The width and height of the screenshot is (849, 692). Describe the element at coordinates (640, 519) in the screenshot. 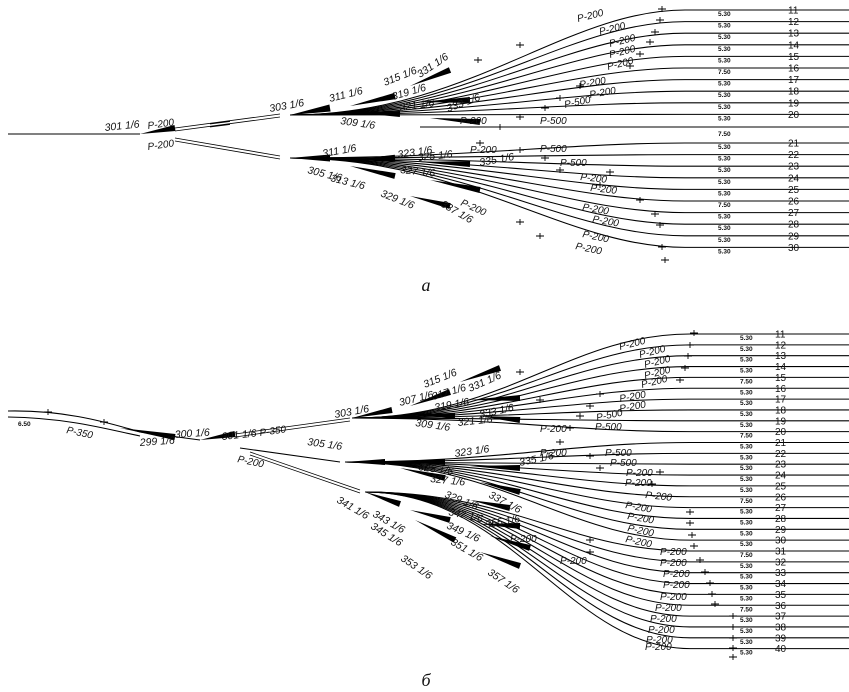

I see `b-radius-label-17: P-200` at that location.